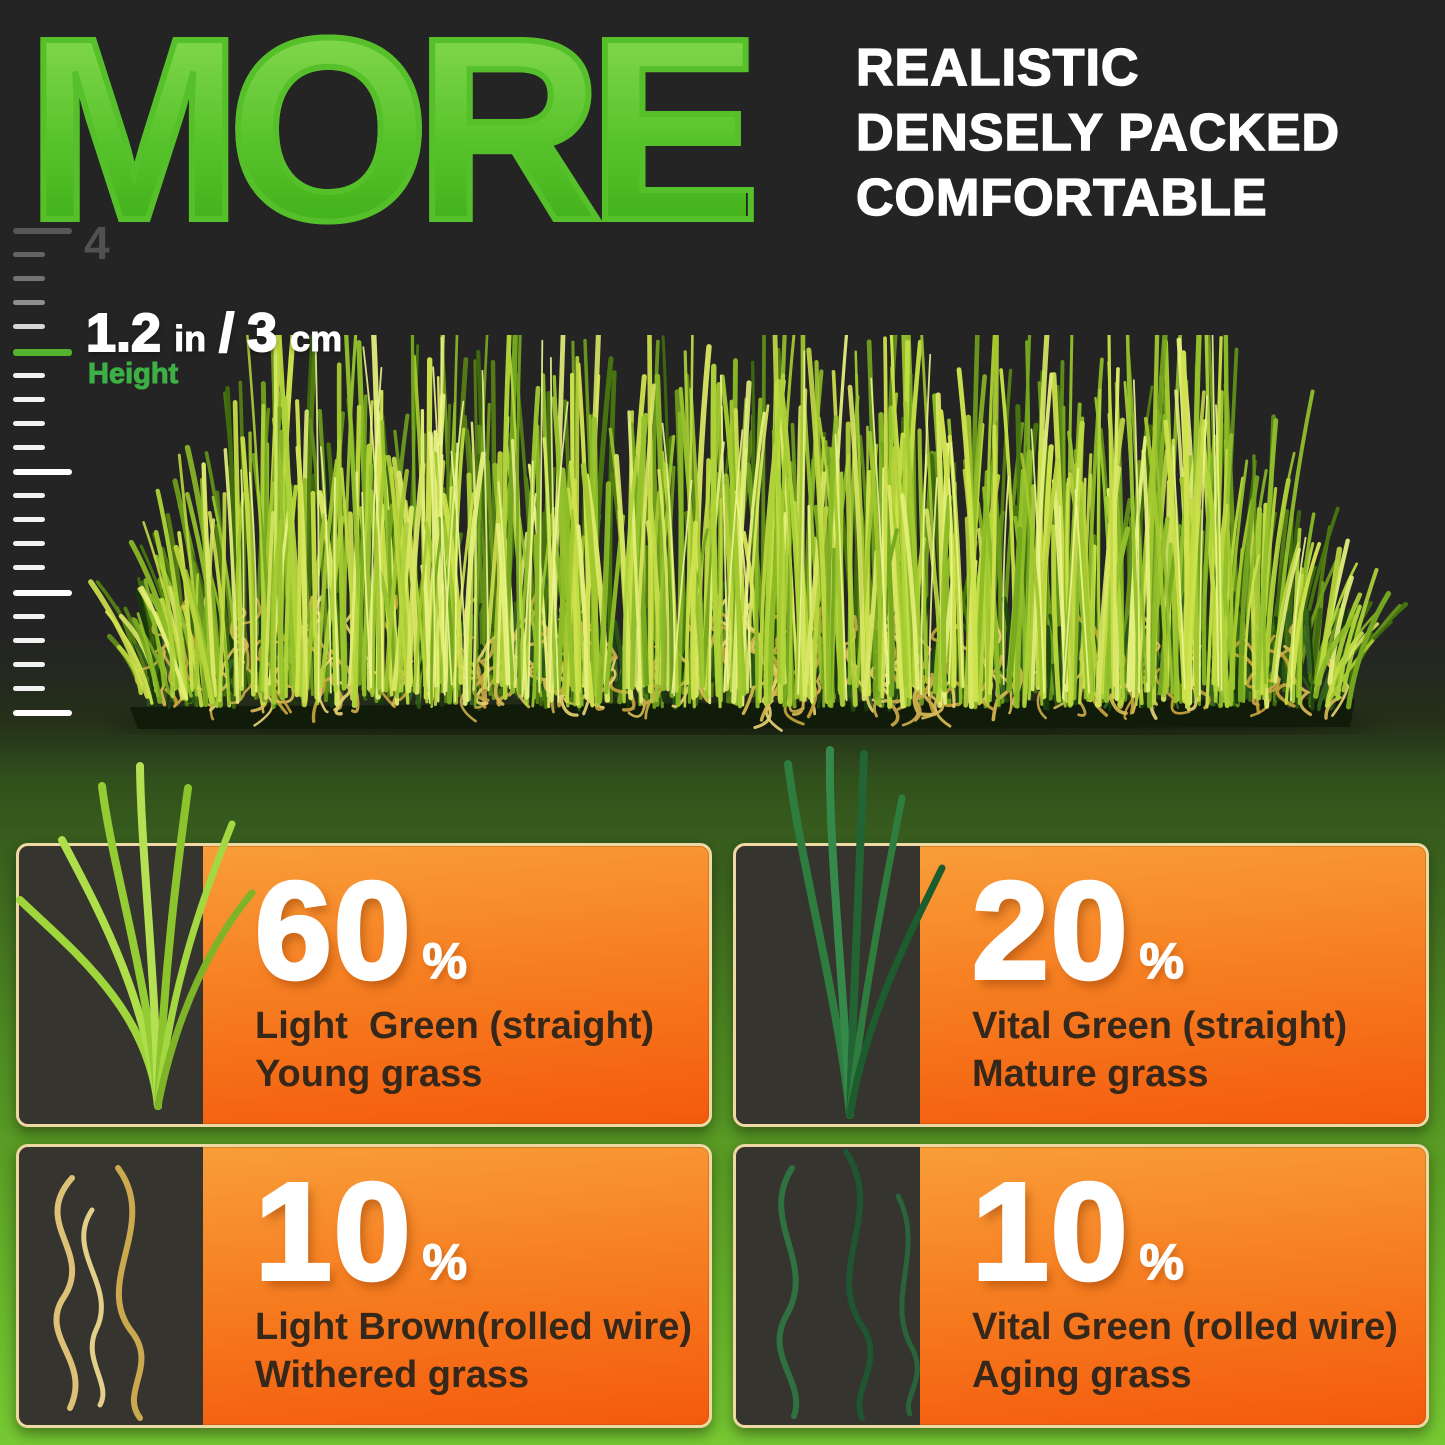 The width and height of the screenshot is (1445, 1445). I want to click on height-measurement: 1.2 in / 3 cm, so click(214, 333).